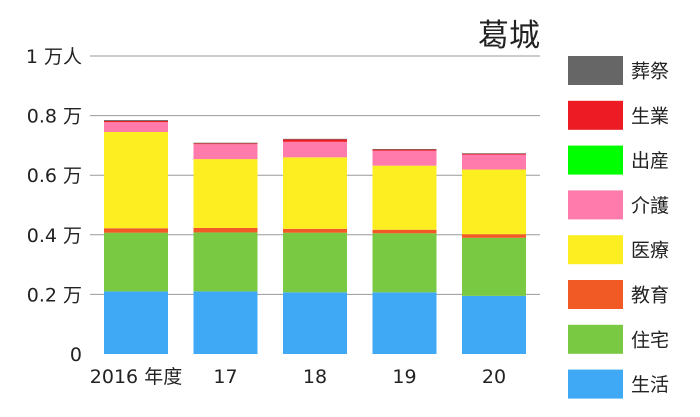 The height and width of the screenshot is (417, 700). I want to click on legend-item: 教育, so click(618, 294).